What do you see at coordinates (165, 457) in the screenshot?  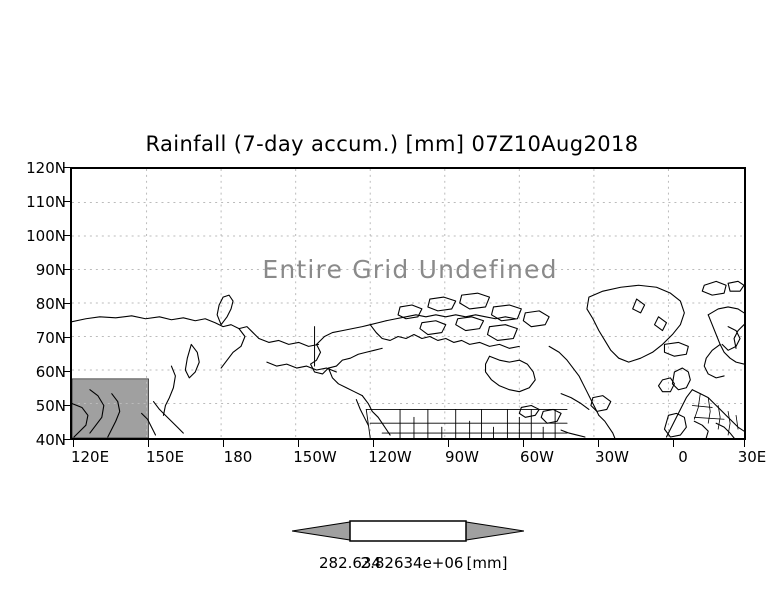 I see `x-axis-label-150E: 150E` at bounding box center [165, 457].